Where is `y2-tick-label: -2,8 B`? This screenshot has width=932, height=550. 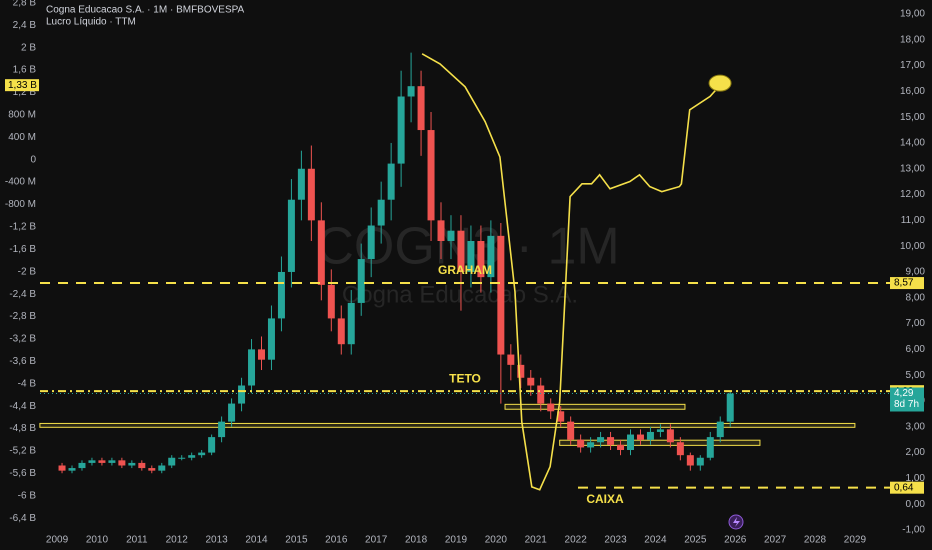
y2-tick-label: -2,8 B is located at coordinates (22, 316).